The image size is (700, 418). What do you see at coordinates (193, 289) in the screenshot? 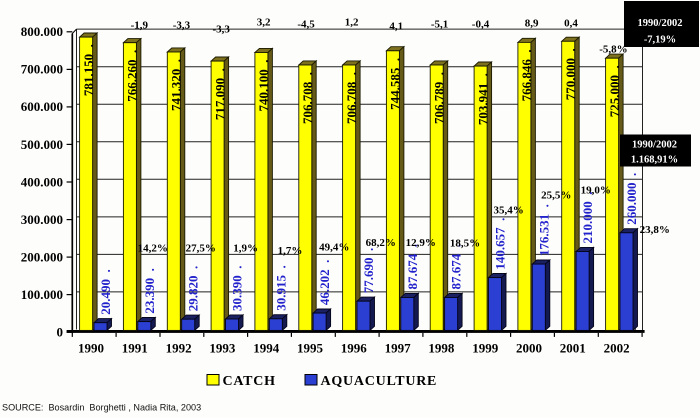
I see `svg-text: 29.820 .` at bounding box center [193, 289].